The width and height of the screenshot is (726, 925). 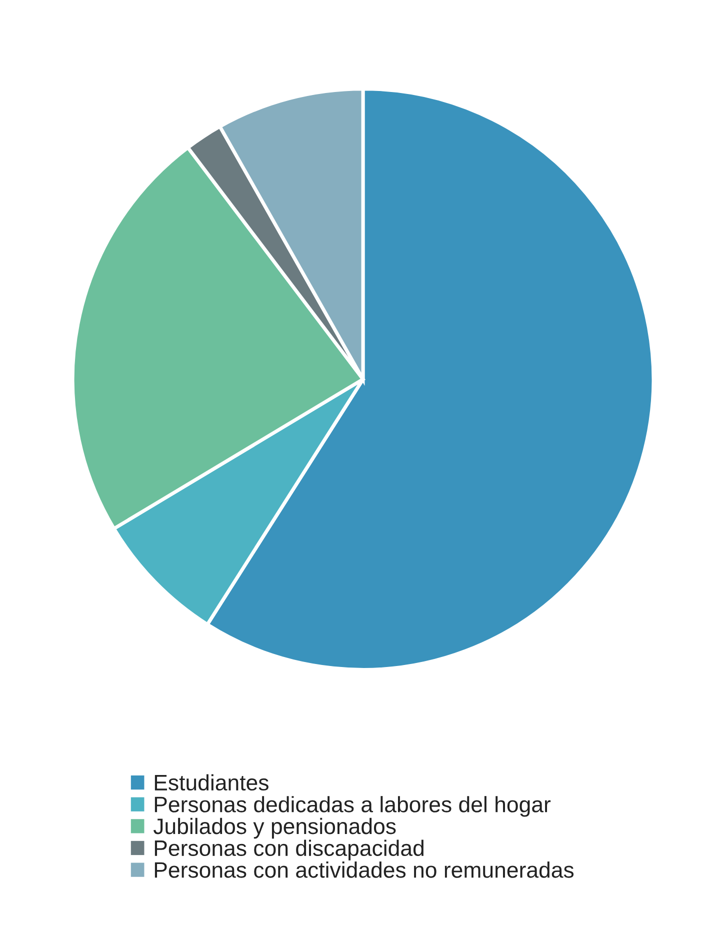 What do you see at coordinates (289, 850) in the screenshot?
I see `legend-label: Personas con discapacidad` at bounding box center [289, 850].